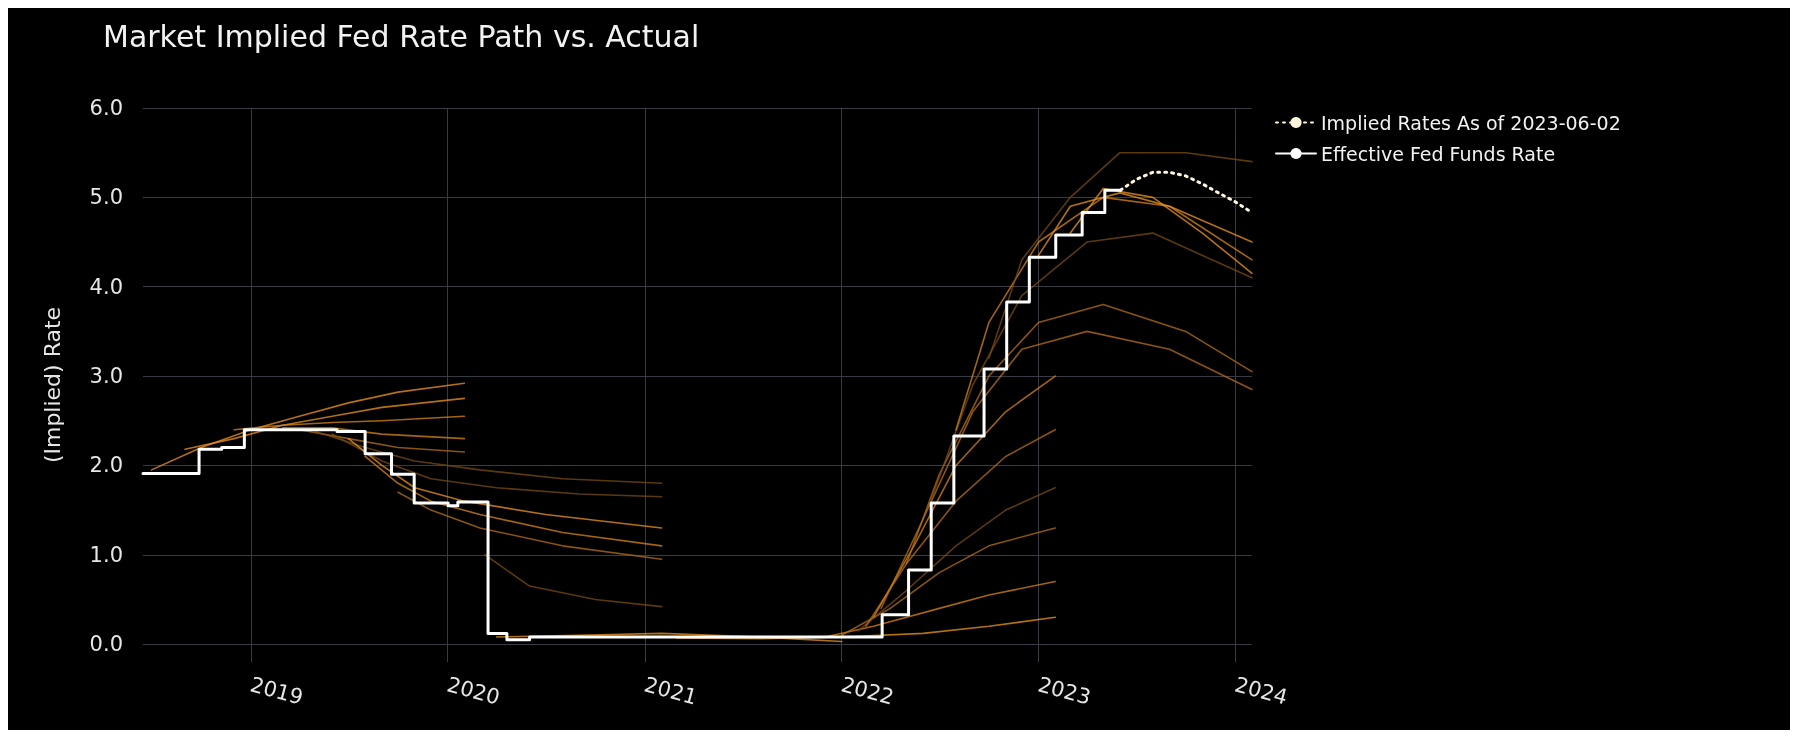 Image resolution: width=1798 pixels, height=738 pixels. I want to click on y-axis-title: (Implied) Rate, so click(52, 385).